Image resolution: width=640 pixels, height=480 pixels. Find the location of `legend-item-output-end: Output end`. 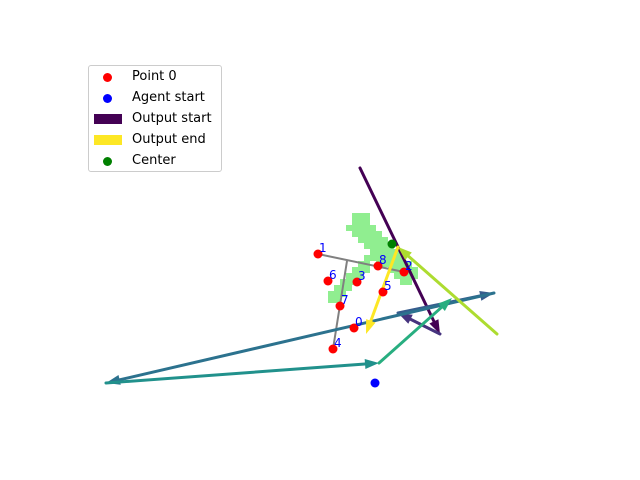

legend-item-output-end: Output end is located at coordinates (156, 141).